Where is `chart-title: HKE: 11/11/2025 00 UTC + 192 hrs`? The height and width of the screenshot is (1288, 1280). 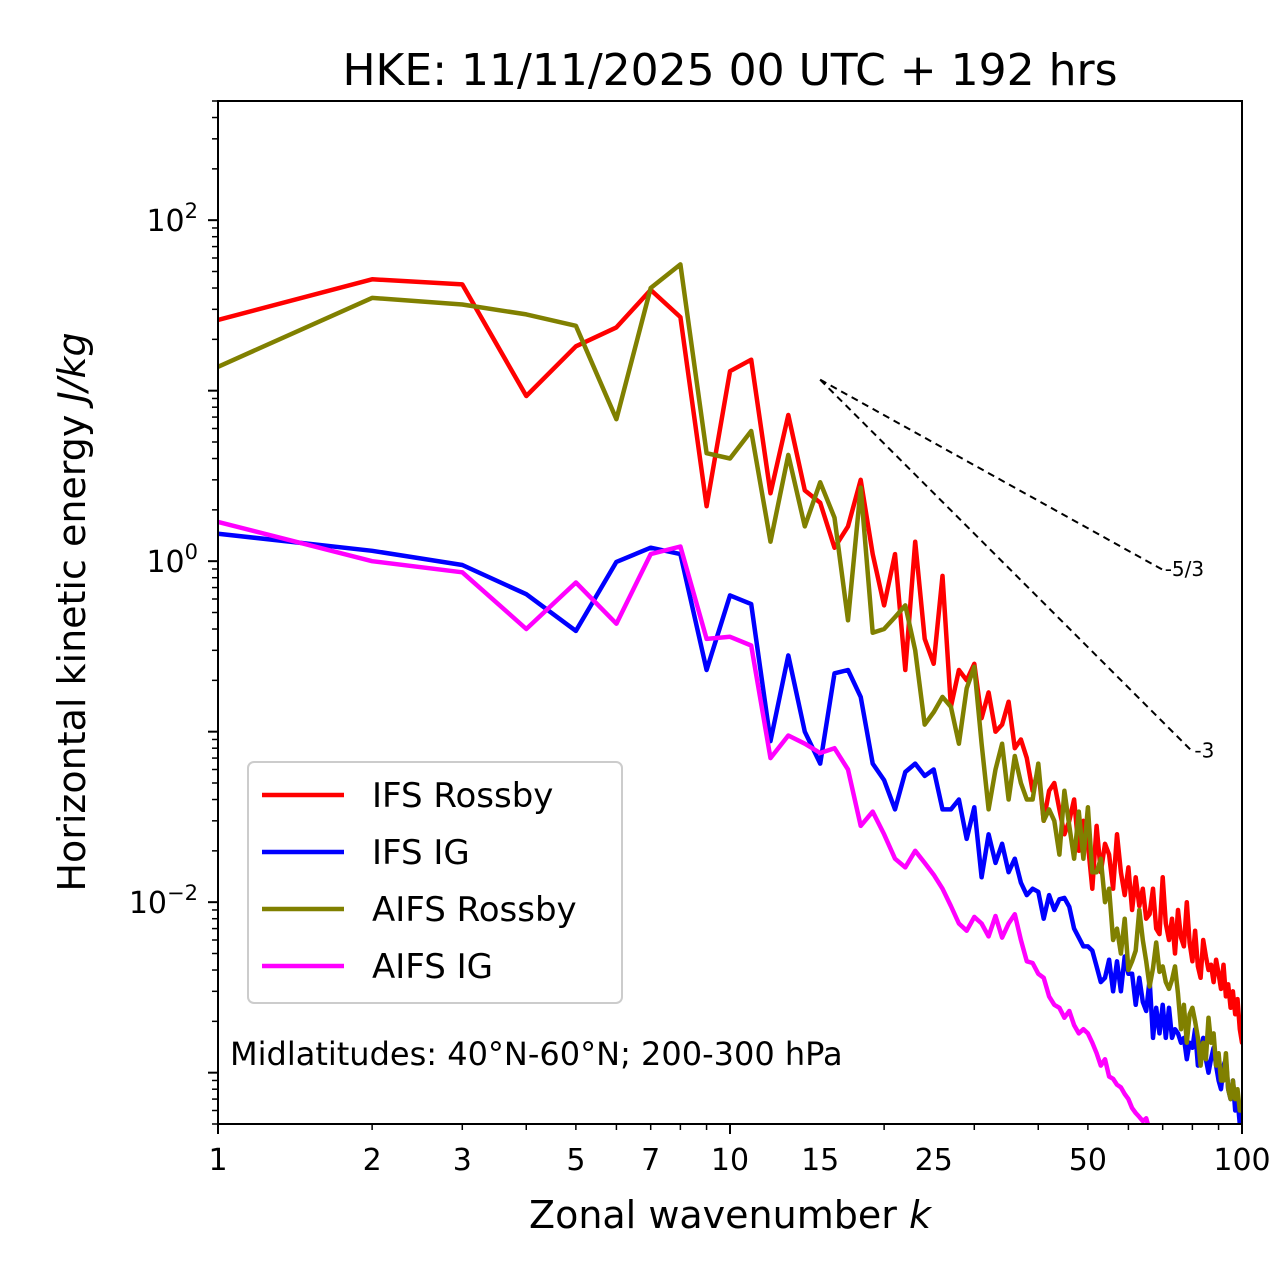
chart-title: HKE: 11/11/2025 00 UTC + 192 hrs is located at coordinates (729, 70).